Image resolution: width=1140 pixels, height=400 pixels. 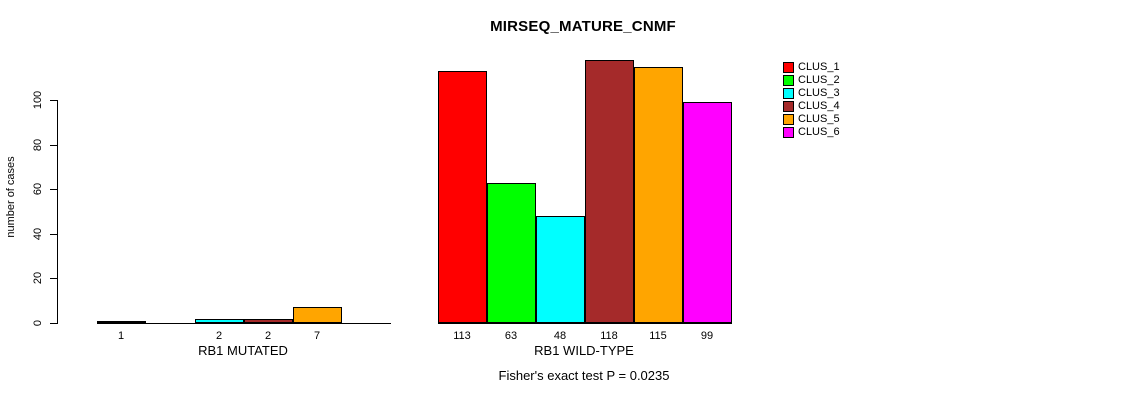 What do you see at coordinates (819, 106) in the screenshot?
I see `legend-item-label: CLUS_4` at bounding box center [819, 106].